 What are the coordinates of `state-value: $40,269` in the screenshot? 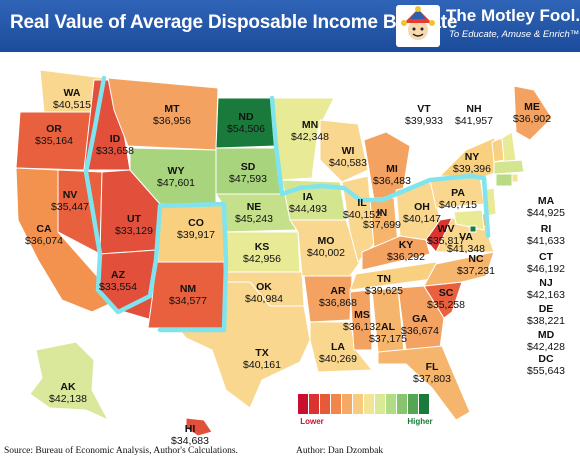 It's located at (338, 359).